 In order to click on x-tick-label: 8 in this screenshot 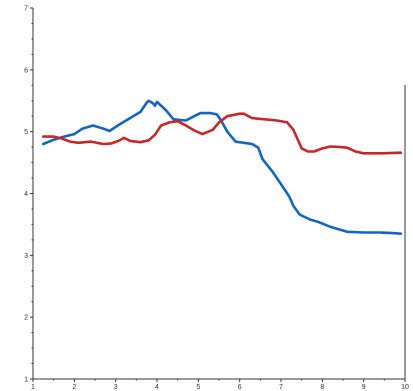, I will do `click(322, 387)`.